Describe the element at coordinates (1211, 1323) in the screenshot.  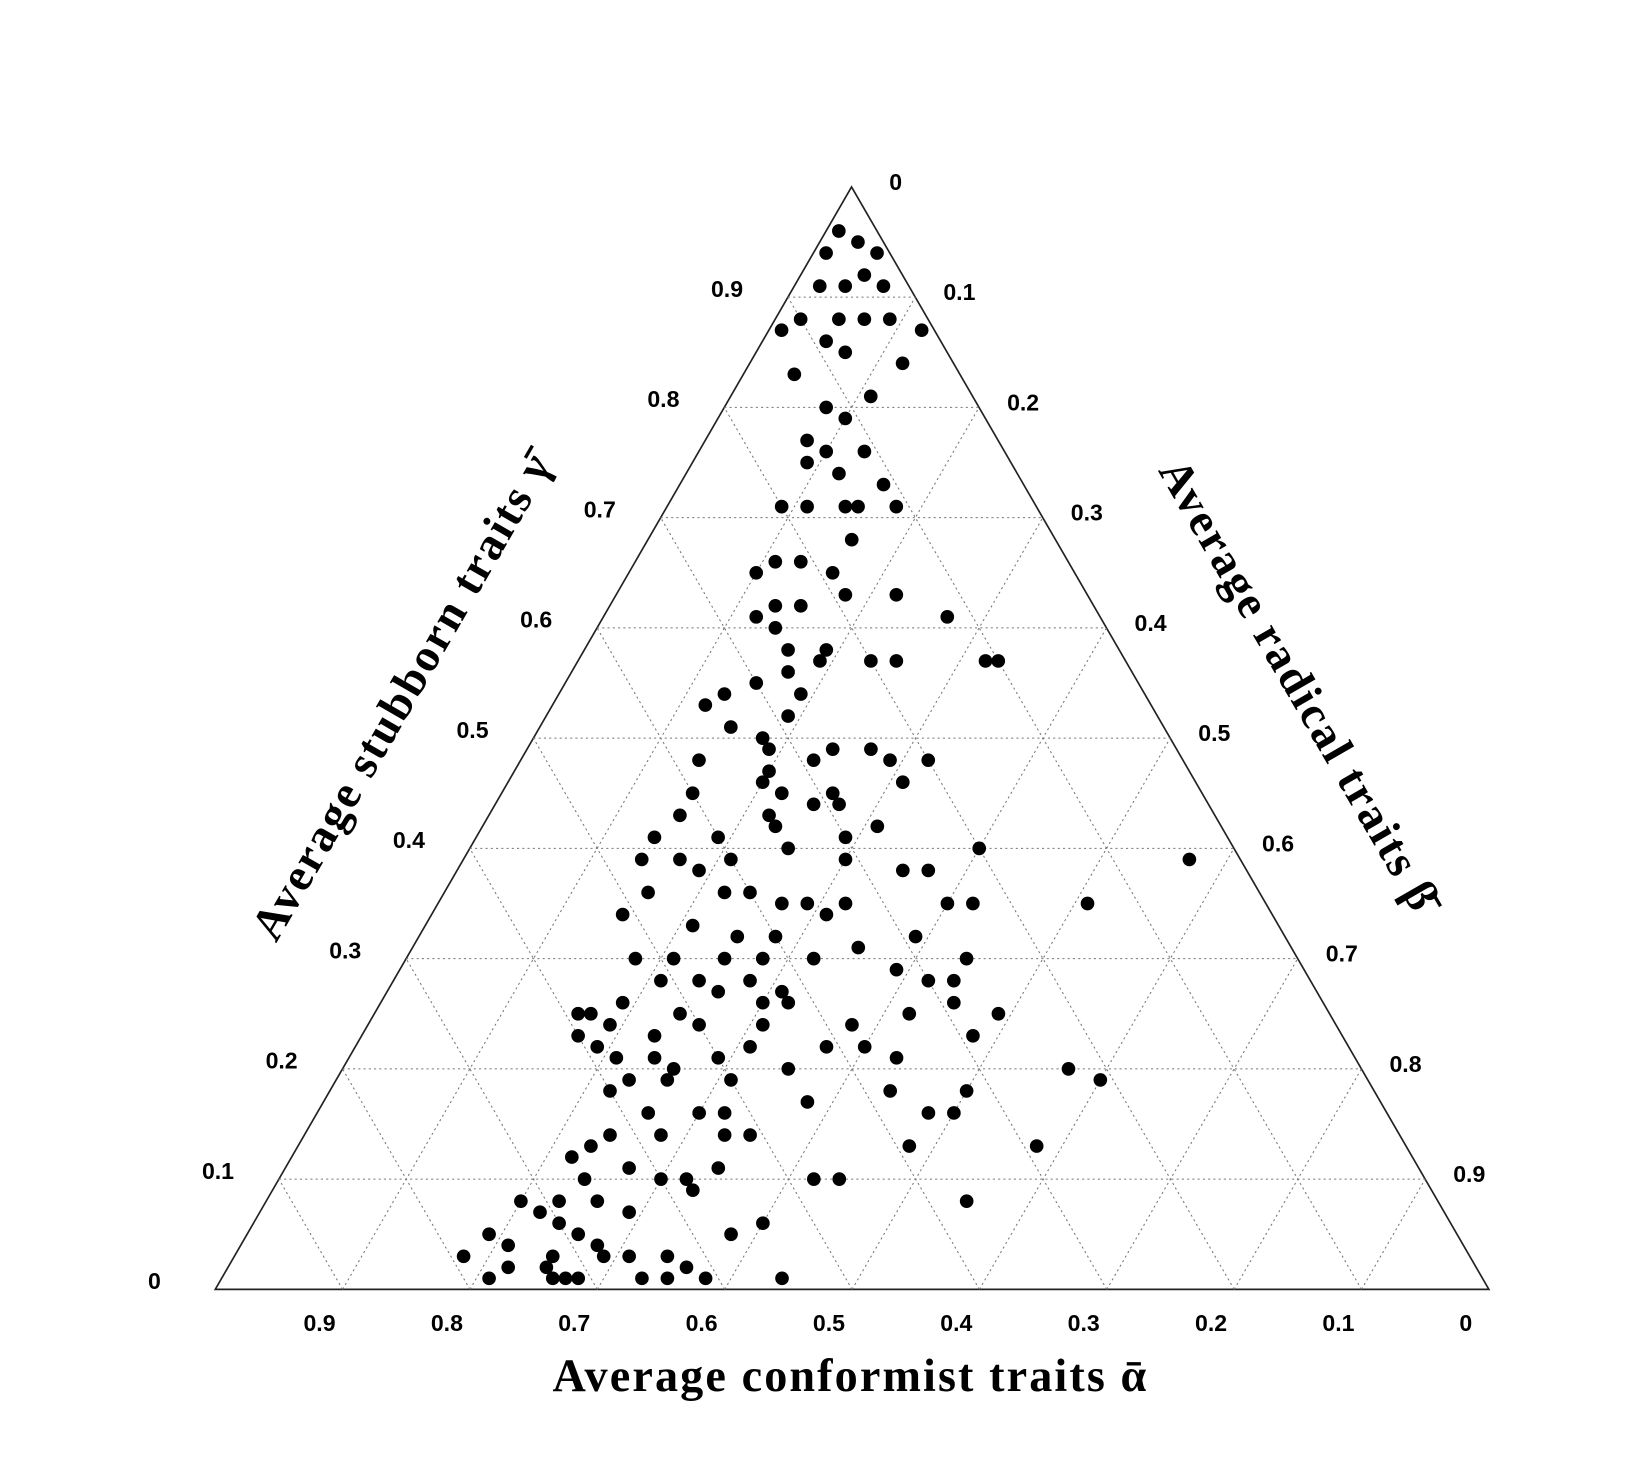
I see `tick-label: 0.2` at that location.